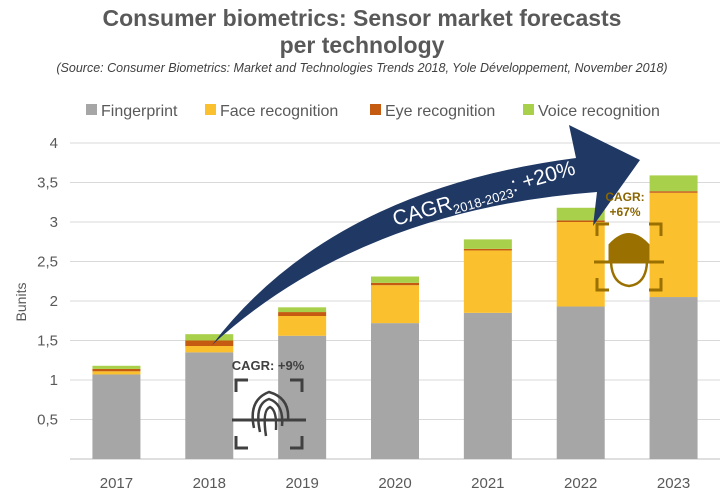  What do you see at coordinates (624, 212) in the screenshot?
I see `face-cagr-line2: +67%` at bounding box center [624, 212].